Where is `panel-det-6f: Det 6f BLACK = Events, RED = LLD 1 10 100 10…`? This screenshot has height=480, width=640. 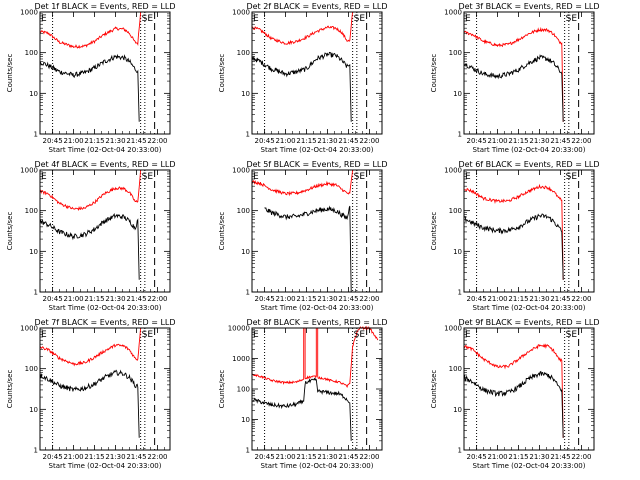 panel-det-6f: Det 6f BLACK = Events, RED = LLD 1 10 100 10… is located at coordinates (515, 236).